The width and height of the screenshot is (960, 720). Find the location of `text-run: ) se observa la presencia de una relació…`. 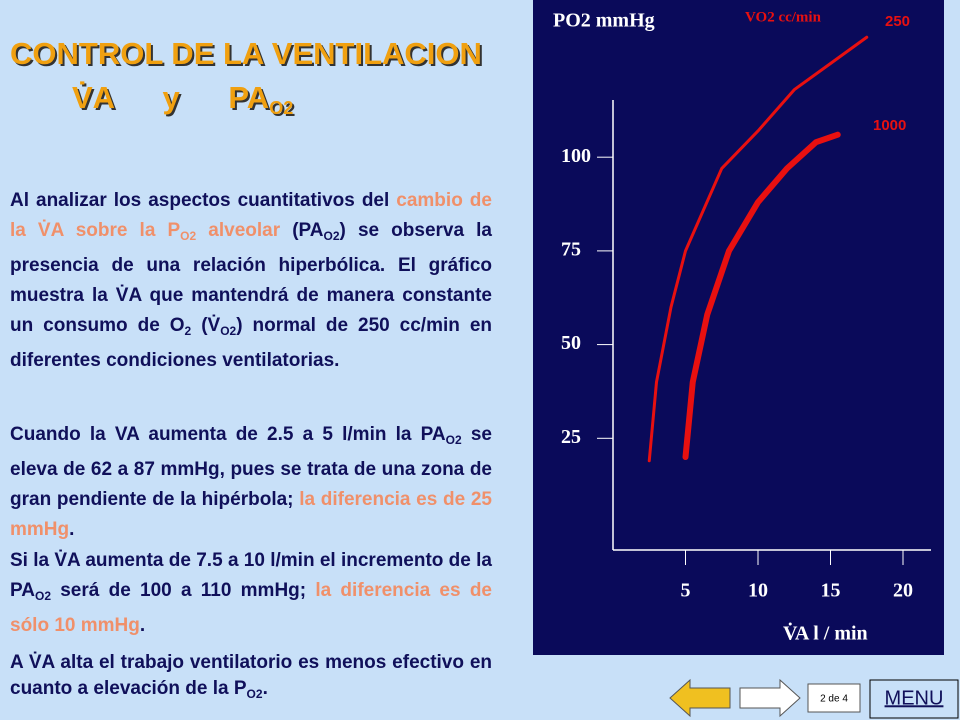

text-run: ) se observa la presencia de una relació… is located at coordinates (251, 278).